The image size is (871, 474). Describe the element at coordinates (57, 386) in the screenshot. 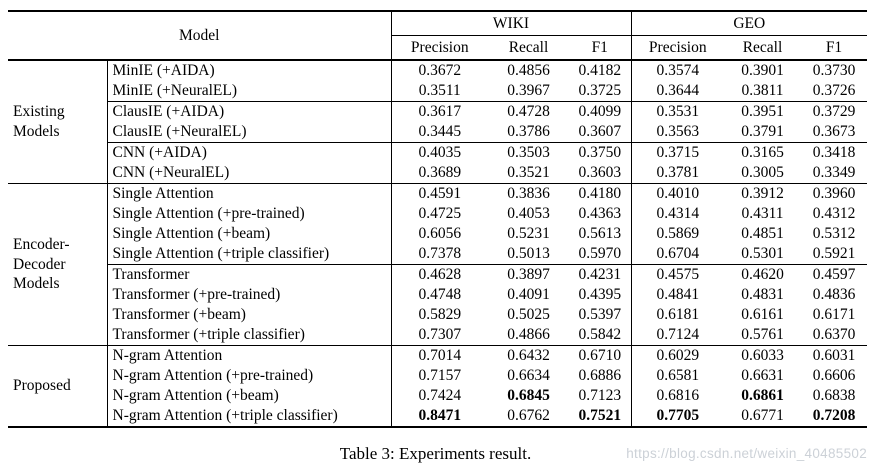

I see `group-label-cell: Proposed` at that location.